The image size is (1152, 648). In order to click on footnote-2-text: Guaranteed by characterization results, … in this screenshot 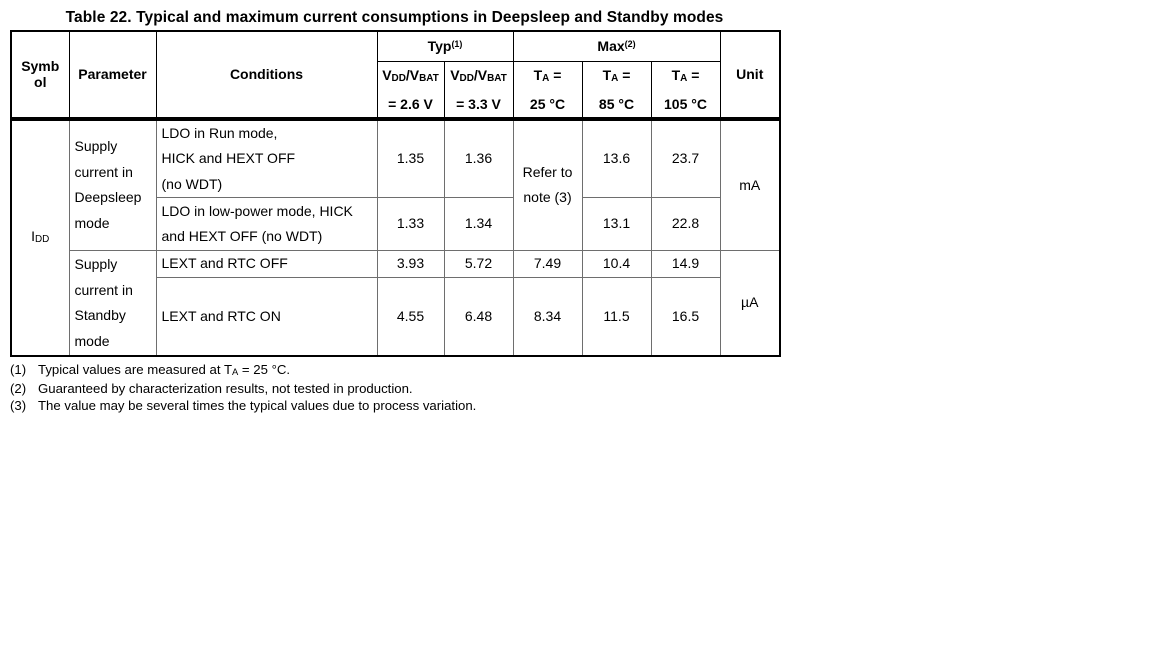, I will do `click(225, 389)`.